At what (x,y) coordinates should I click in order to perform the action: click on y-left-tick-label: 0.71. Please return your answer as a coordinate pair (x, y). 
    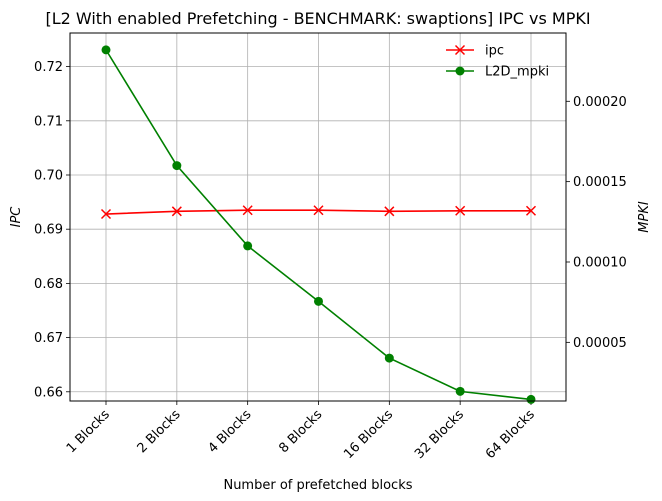
    Looking at the image, I should click on (48, 121).